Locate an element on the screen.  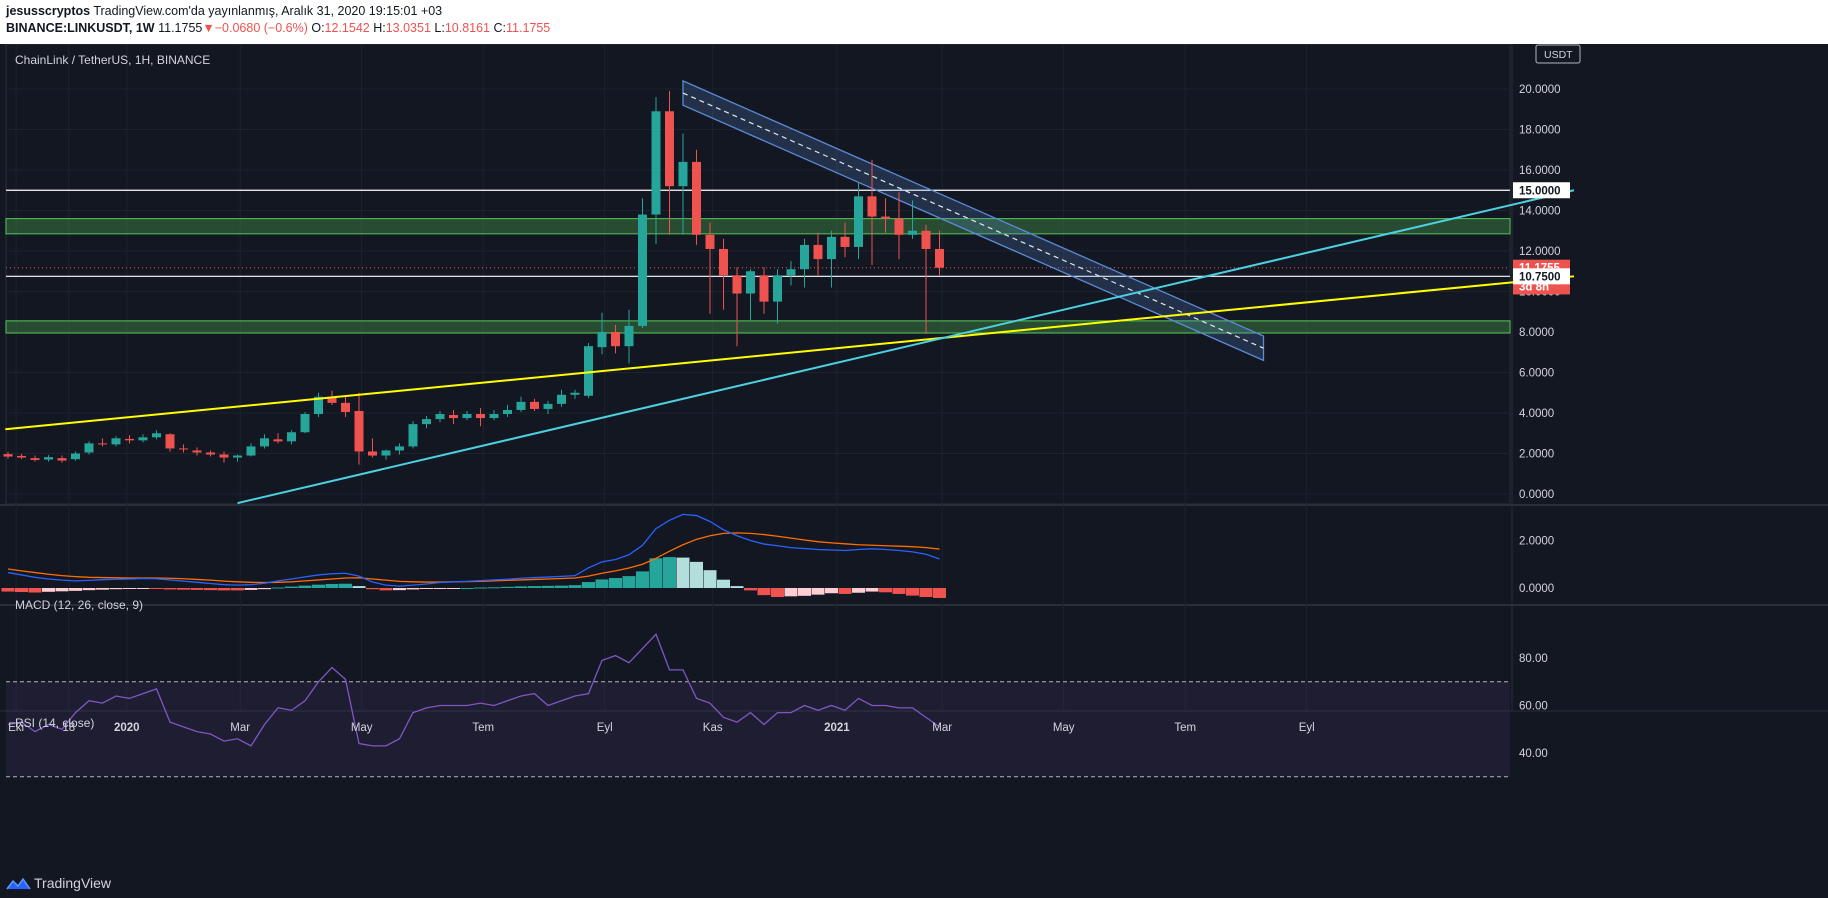
rsi-tick-label: 40.00 is located at coordinates (1533, 754).